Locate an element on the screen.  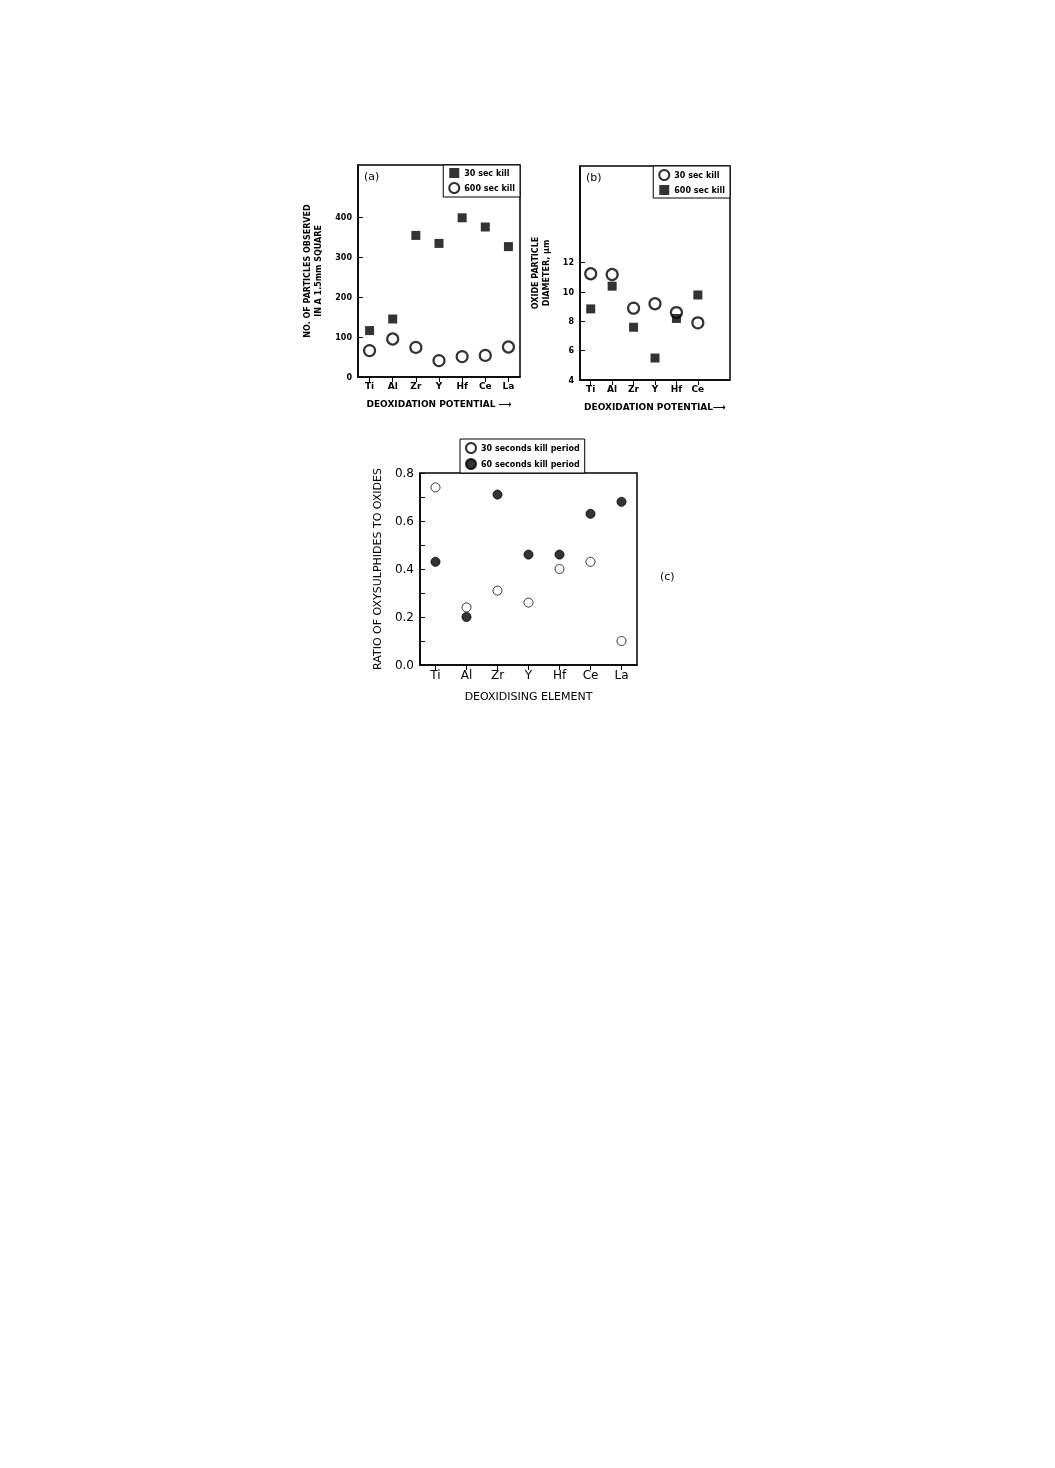
y-axis-title: NO. OF PARTICLES OBSERVED IN A 1.5mm SQUARE is located at coordinates (313, 270).